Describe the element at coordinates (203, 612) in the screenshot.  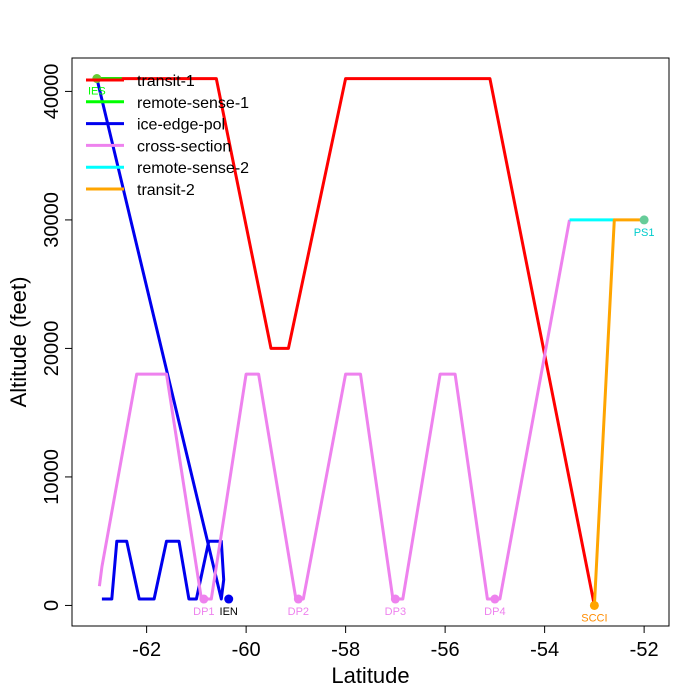
I see `waypoint-label-dp1: DP1` at that location.